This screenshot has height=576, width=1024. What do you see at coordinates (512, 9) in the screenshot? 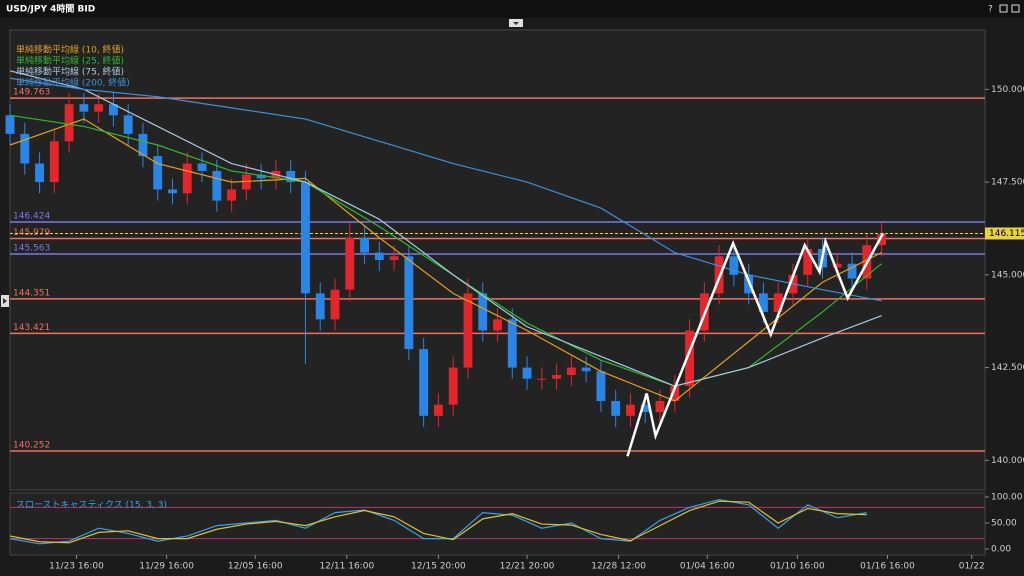
I see `title-bar` at bounding box center [512, 9].